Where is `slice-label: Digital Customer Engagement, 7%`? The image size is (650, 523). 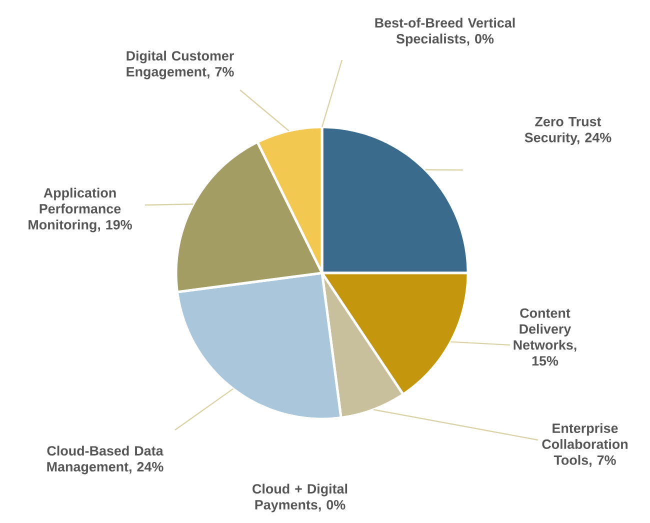
slice-label: Digital Customer Engagement, 7% is located at coordinates (180, 65).